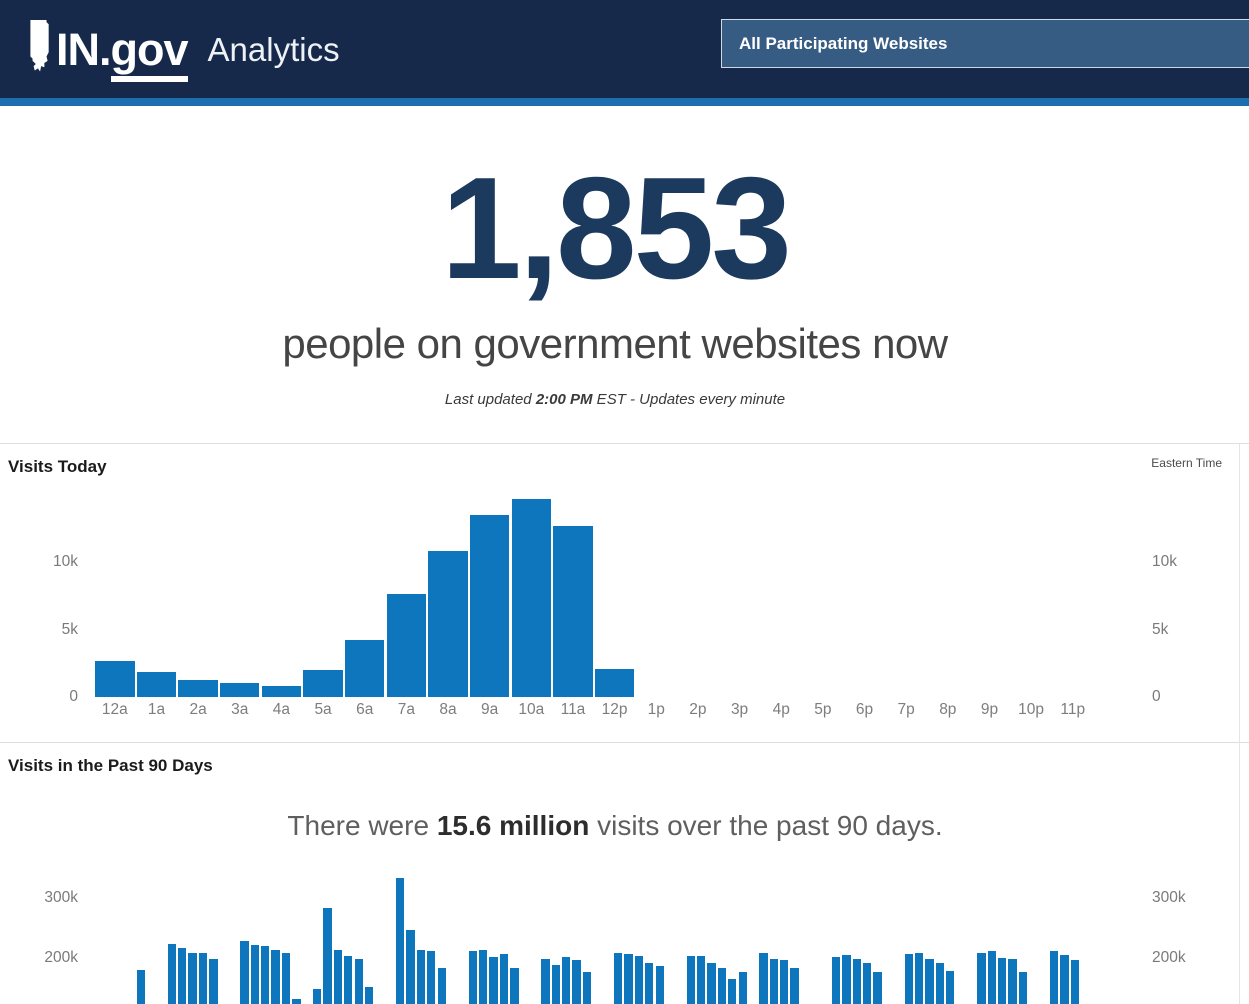  Describe the element at coordinates (114, 709) in the screenshot. I see `hour-axis-label: 12a` at that location.